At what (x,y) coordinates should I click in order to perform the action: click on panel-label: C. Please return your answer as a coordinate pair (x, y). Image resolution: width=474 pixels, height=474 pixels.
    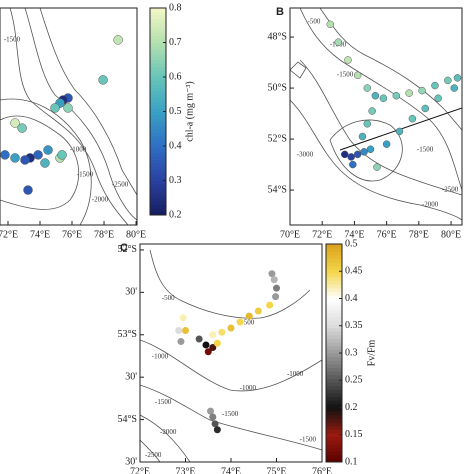
    Looking at the image, I should click on (124, 248).